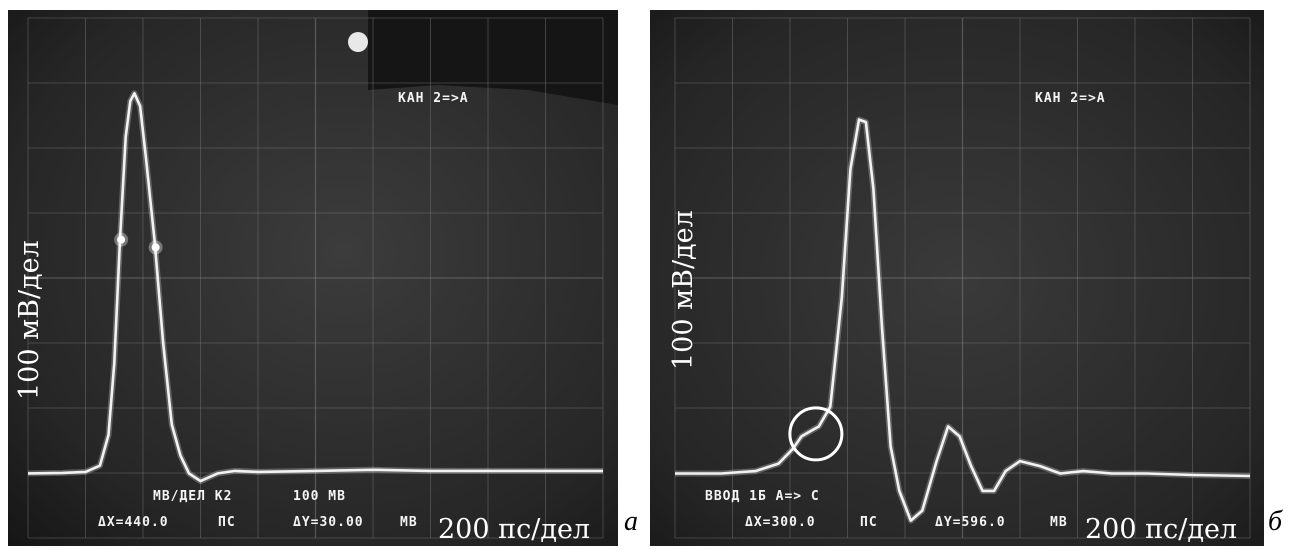  I want to click on delta-x-readout: ΔX=300.0, so click(780, 522).